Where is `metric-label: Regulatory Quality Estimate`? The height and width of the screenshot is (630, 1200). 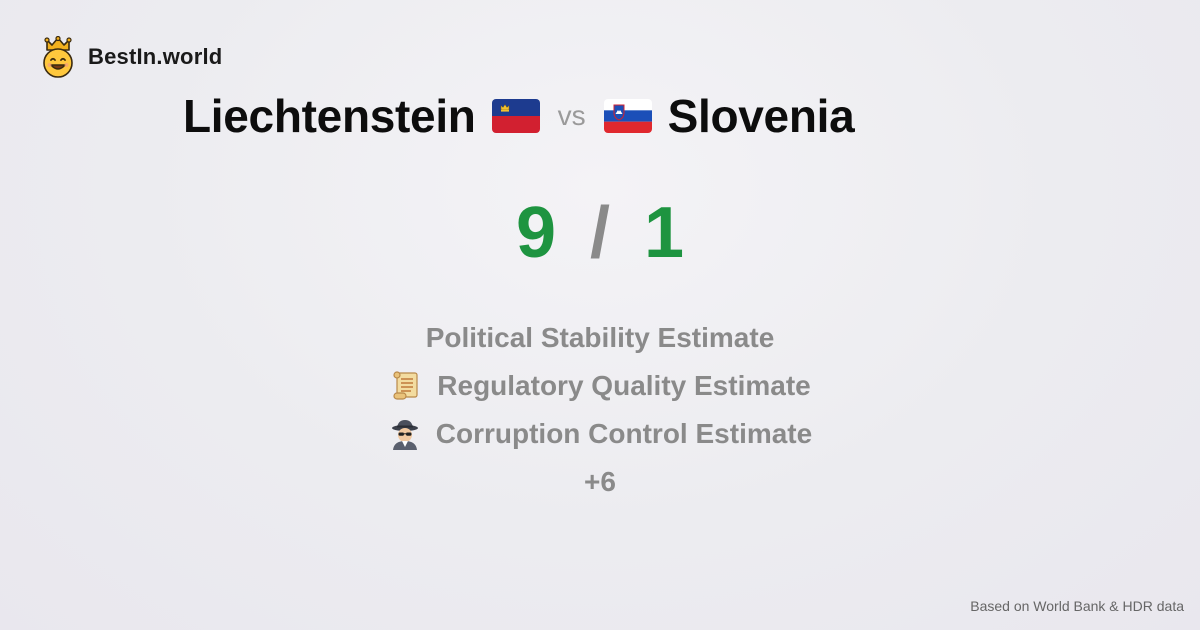 metric-label: Regulatory Quality Estimate is located at coordinates (624, 385).